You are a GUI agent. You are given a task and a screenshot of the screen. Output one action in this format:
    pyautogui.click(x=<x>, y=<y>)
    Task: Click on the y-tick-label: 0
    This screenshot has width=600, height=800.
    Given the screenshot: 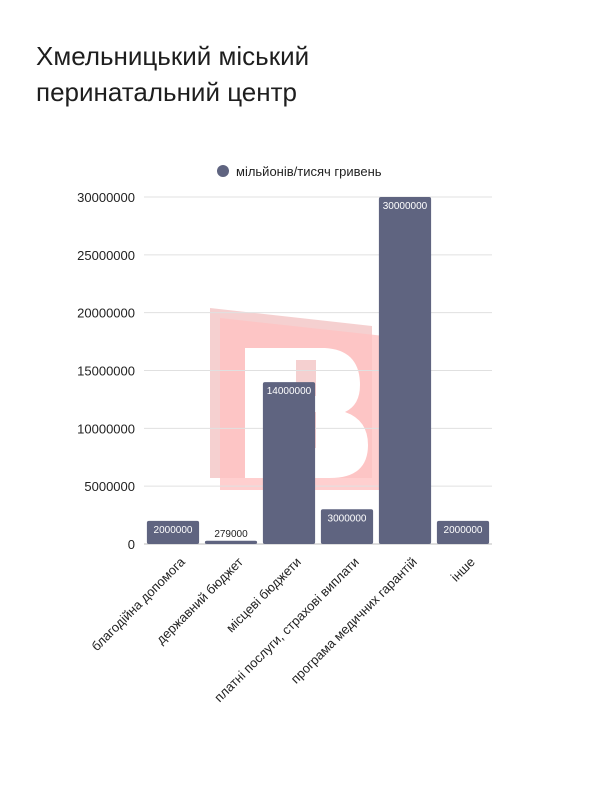 What is the action you would take?
    pyautogui.click(x=131, y=544)
    